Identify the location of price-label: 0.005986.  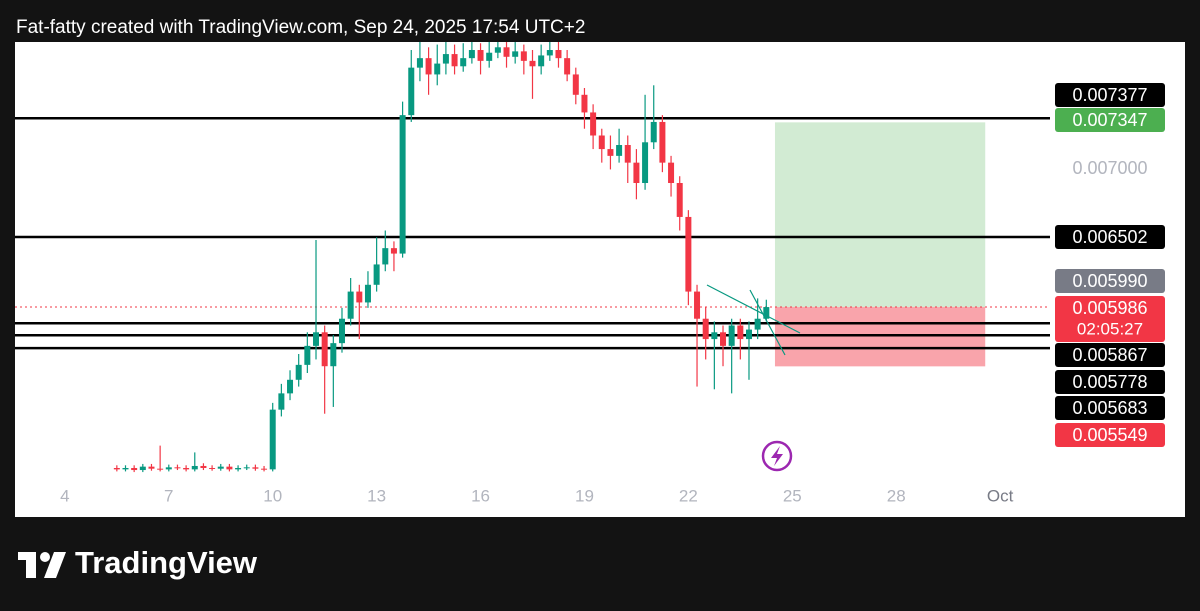
(1109, 308).